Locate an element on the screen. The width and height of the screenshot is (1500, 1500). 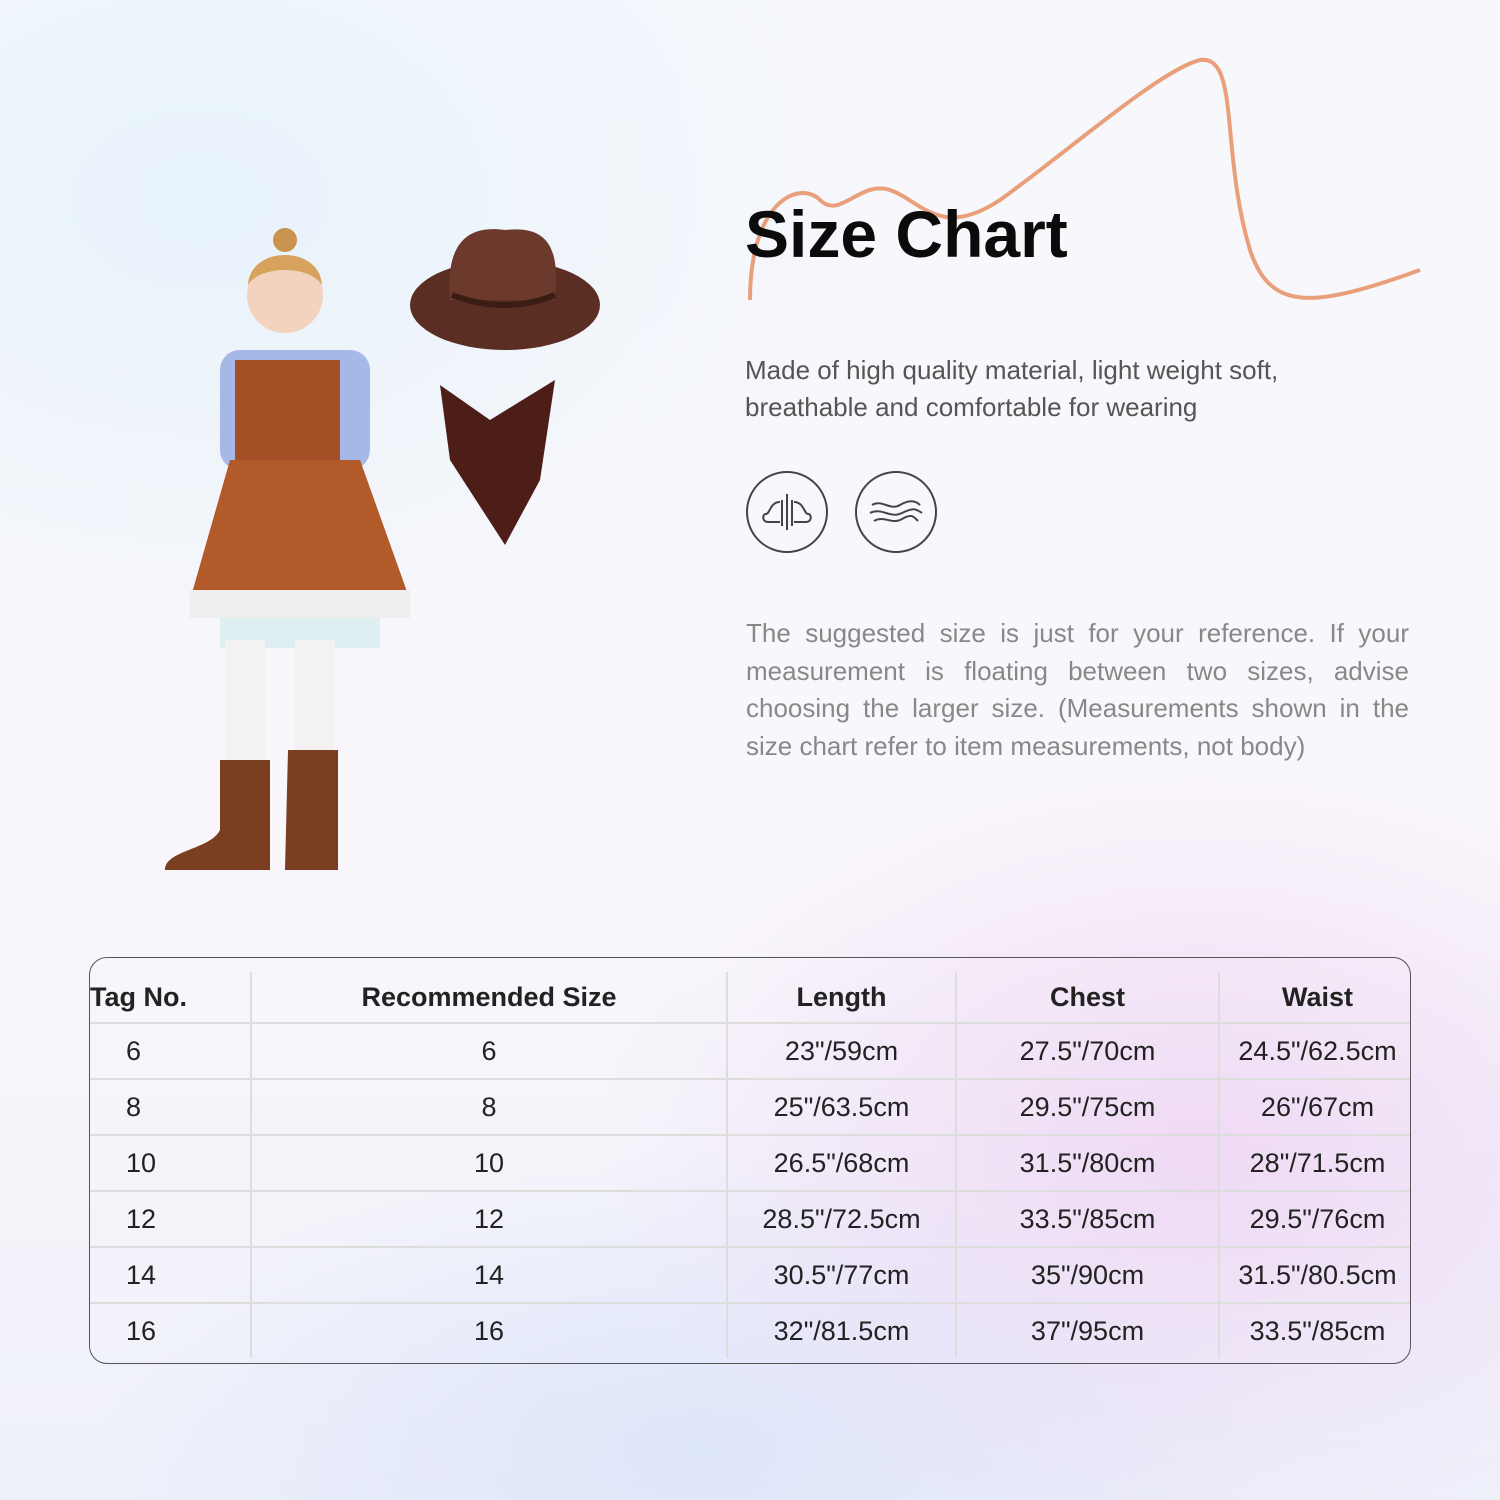
header-length: Length is located at coordinates (841, 998).